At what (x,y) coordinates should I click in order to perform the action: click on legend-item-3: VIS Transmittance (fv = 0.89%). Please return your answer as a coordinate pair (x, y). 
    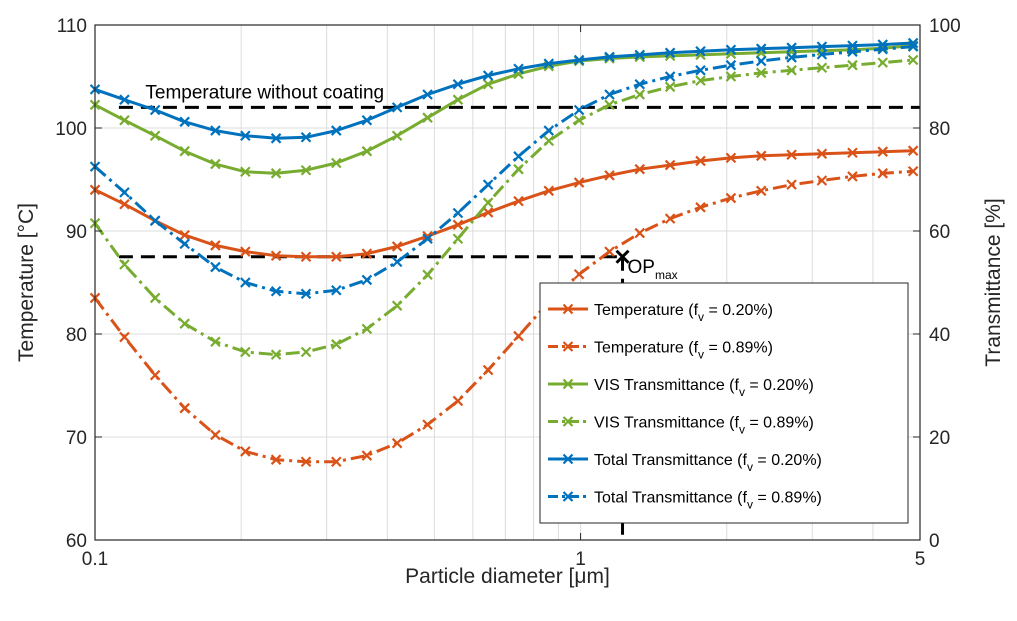
    Looking at the image, I should click on (681, 426).